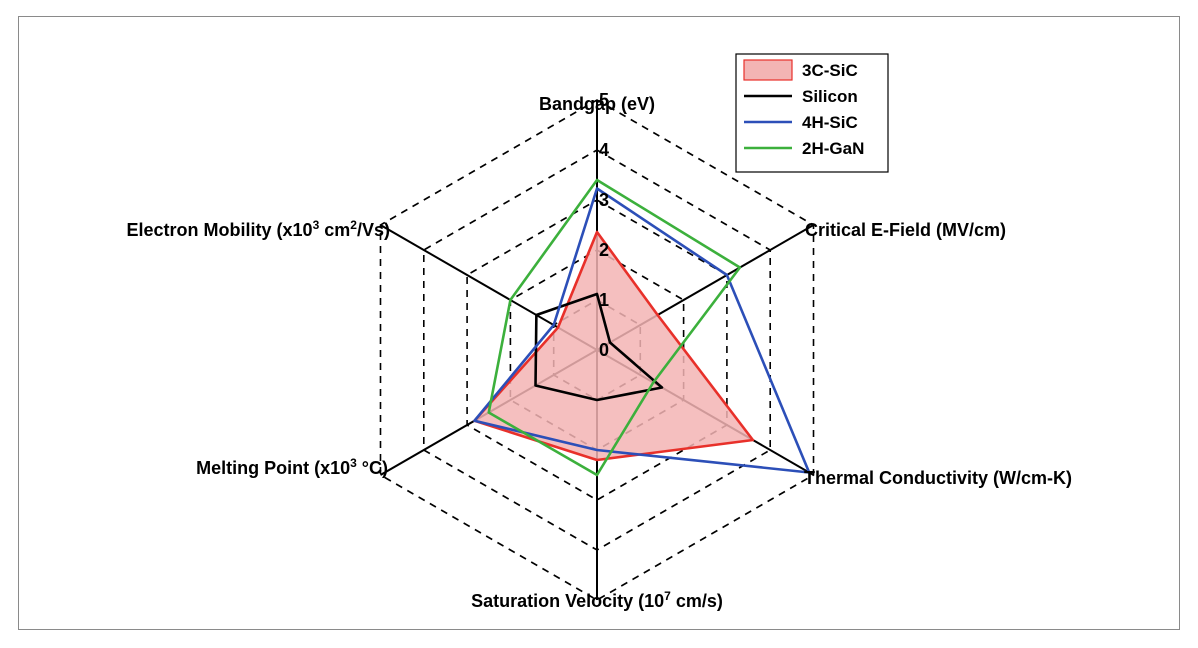  What do you see at coordinates (273, 468) in the screenshot?
I see `axis-title-part: Melting Point (x10` at bounding box center [273, 468].